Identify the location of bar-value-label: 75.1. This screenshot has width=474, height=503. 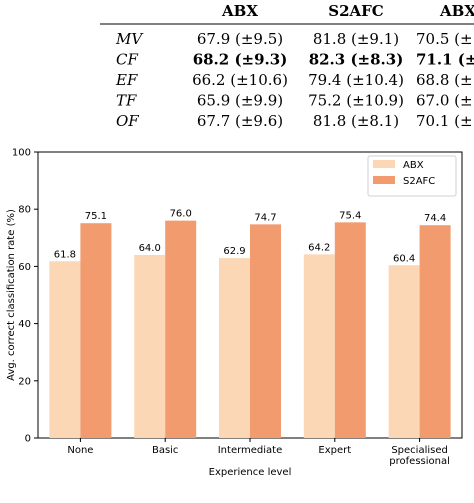
(96, 216).